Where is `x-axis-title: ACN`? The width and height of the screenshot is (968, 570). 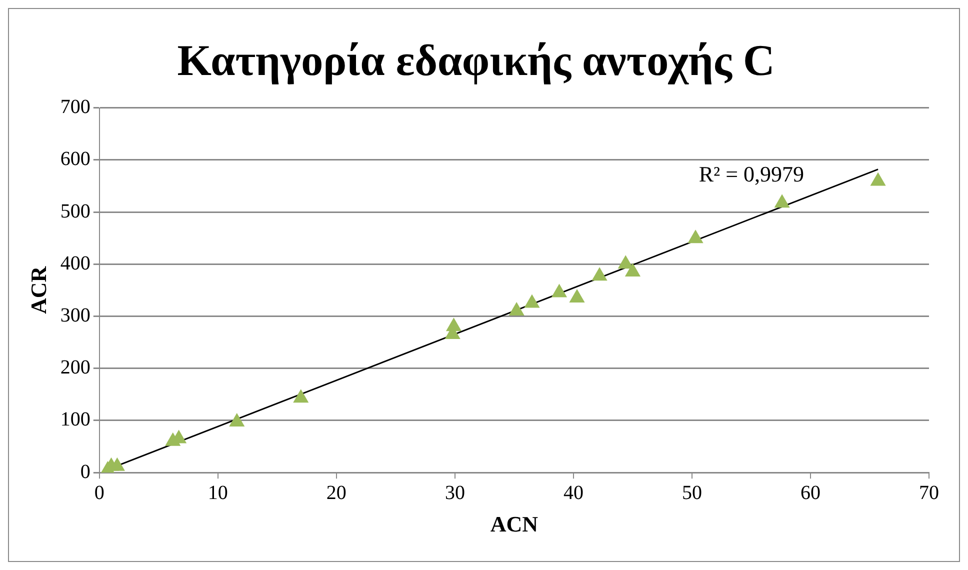
x-axis-title: ACN is located at coordinates (514, 523).